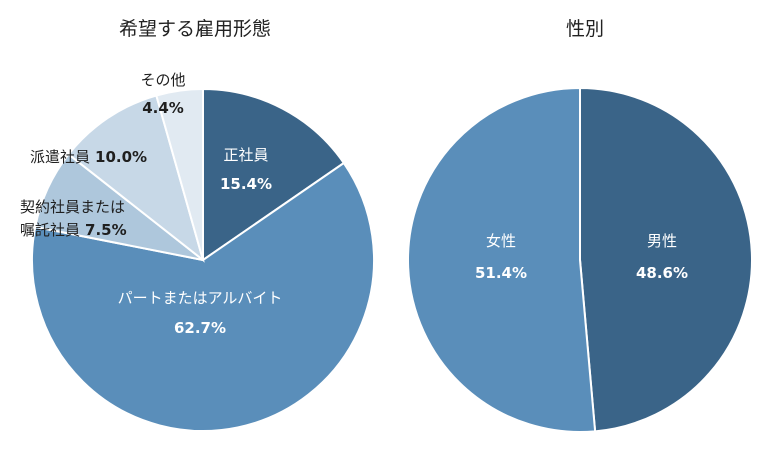  What do you see at coordinates (200, 328) in the screenshot?
I see `slice-value-part-time: 62.7%` at bounding box center [200, 328].